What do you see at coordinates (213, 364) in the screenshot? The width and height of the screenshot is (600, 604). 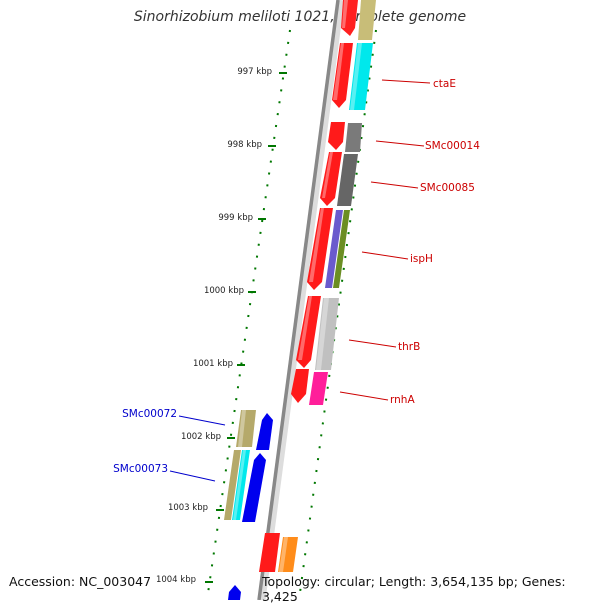 I see `ruler-label-1001: 1001 kbp` at bounding box center [213, 364].